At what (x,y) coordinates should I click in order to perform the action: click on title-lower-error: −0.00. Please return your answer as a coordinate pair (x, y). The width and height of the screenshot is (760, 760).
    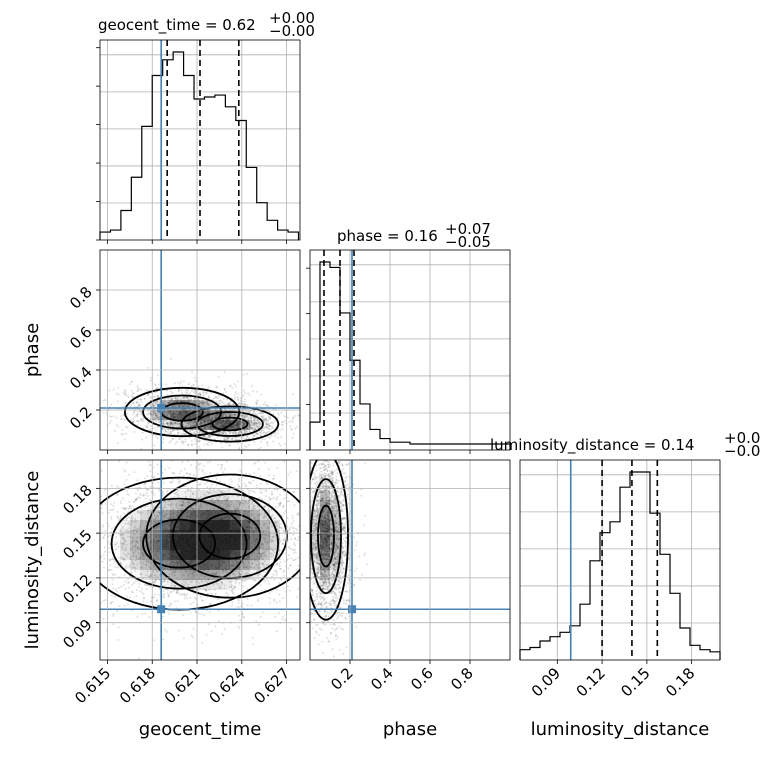
    Looking at the image, I should click on (292, 31).